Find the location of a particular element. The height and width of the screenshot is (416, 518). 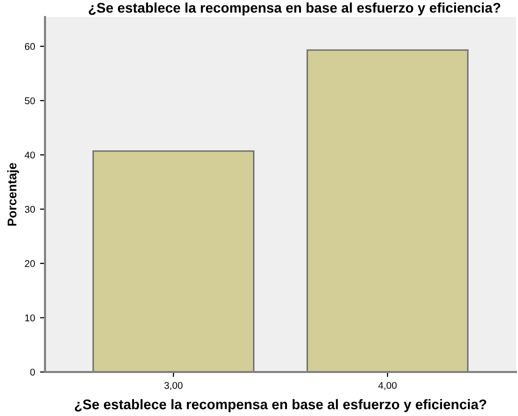

y-axis-title: Porcentaje is located at coordinates (13, 194).